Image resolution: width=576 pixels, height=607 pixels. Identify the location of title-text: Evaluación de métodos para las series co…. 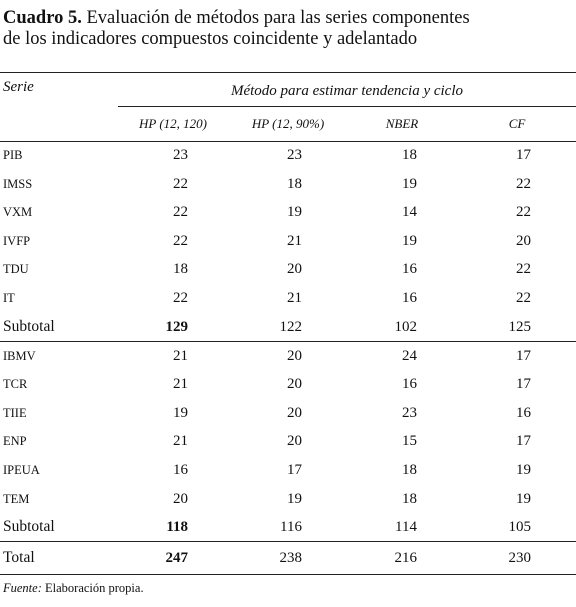
(278, 18).